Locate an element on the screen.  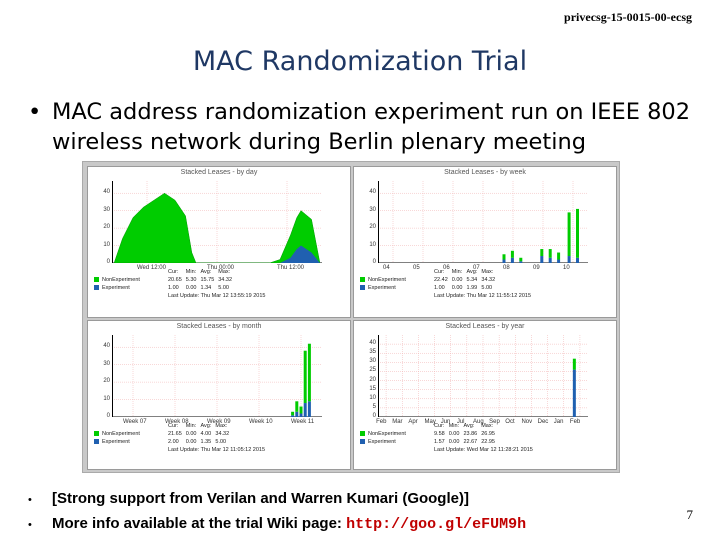
y-tick-label: 35 is located at coordinates (372, 352).